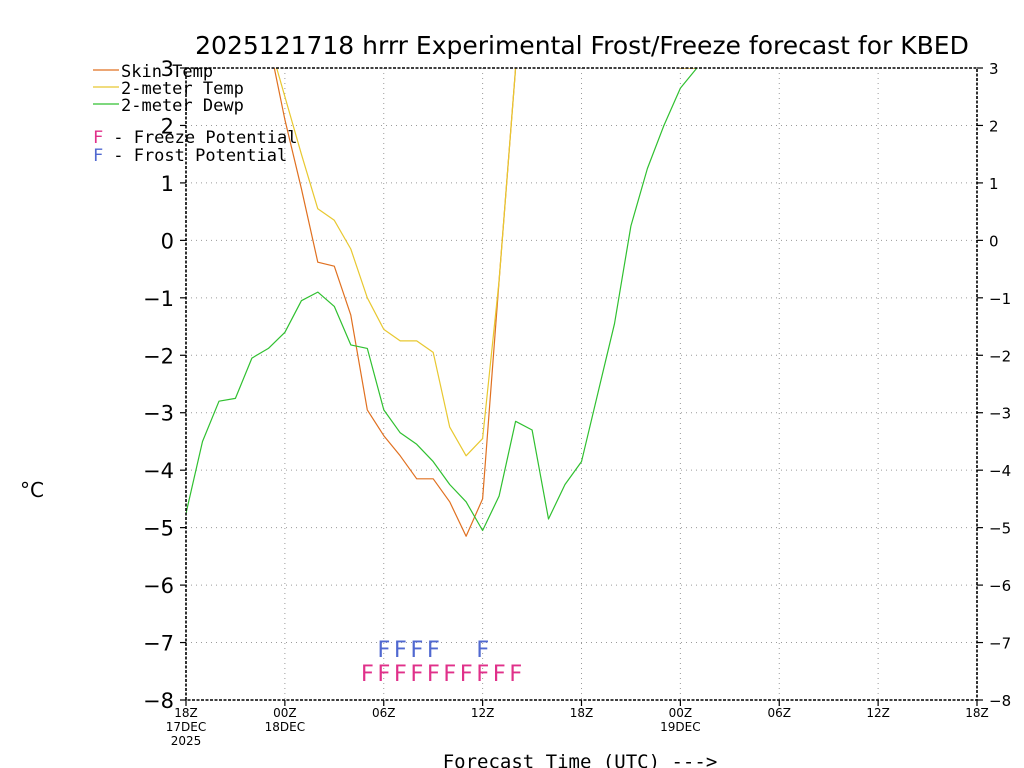 The height and width of the screenshot is (768, 1024). Describe the element at coordinates (1000, 471) in the screenshot. I see `y-tick-label-right: −4` at that location.